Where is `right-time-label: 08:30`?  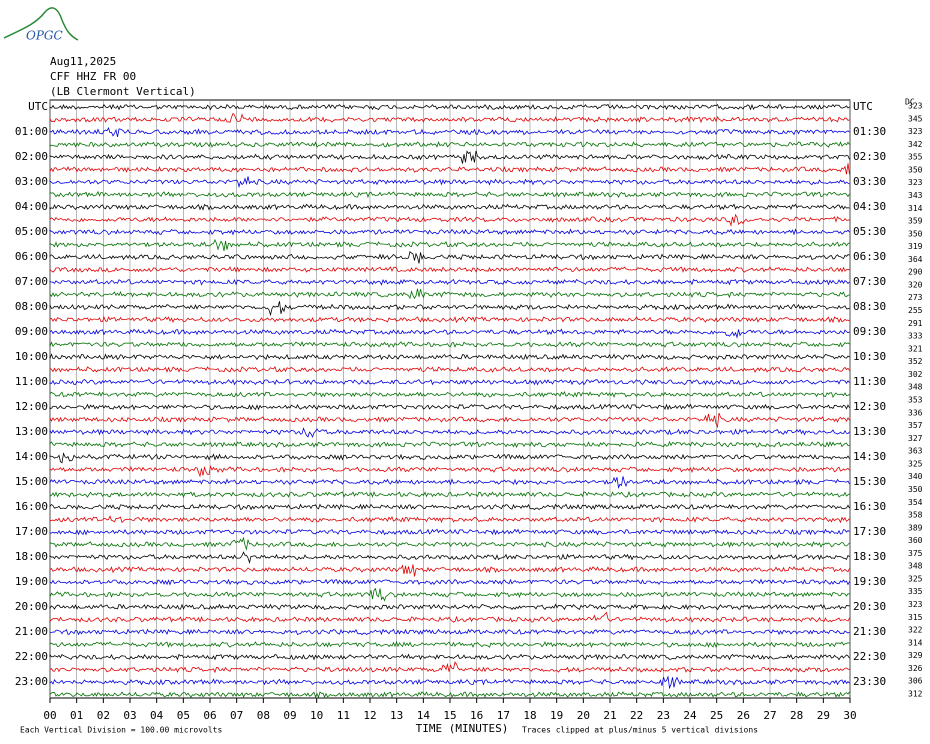 right-time-label: 08:30 is located at coordinates (869, 306).